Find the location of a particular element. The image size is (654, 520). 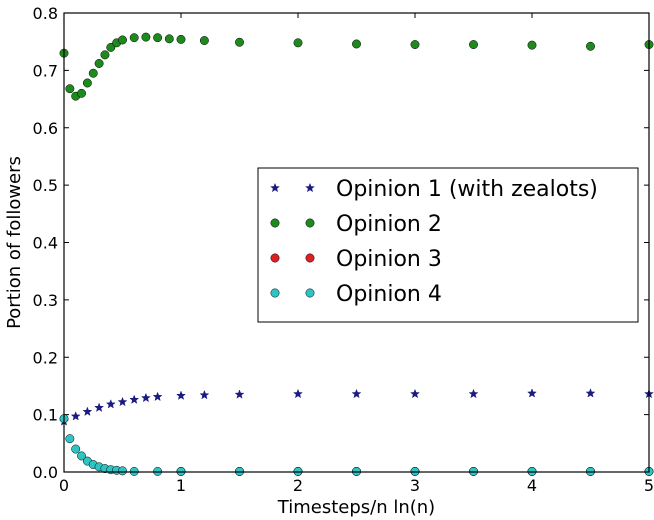

y-tick-label: 0.7 is located at coordinates (45, 70).